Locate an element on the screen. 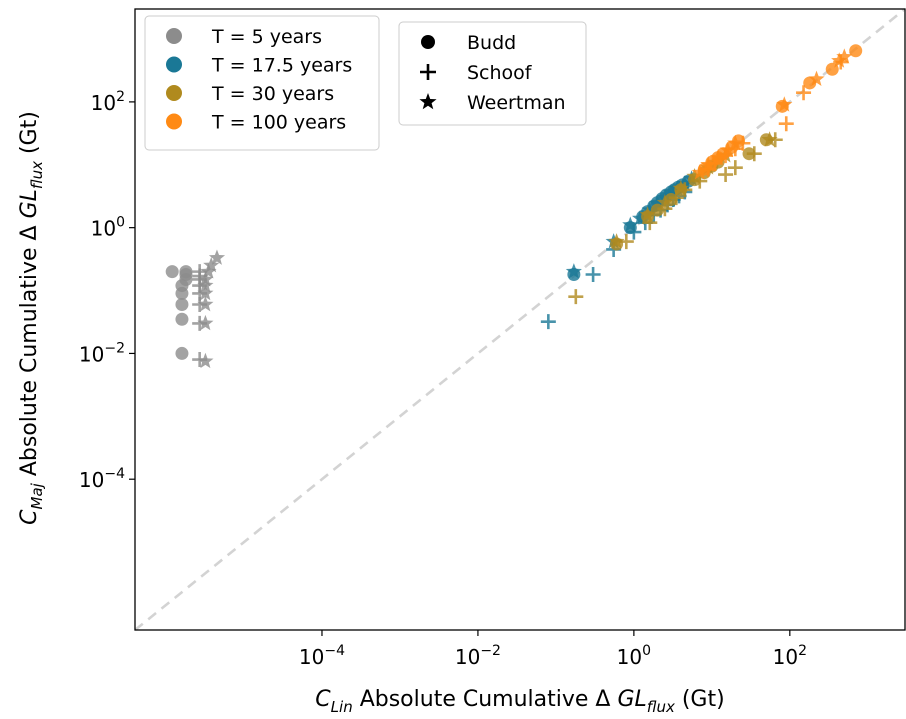  legend-color-label: T = 100 years is located at coordinates (278, 123).